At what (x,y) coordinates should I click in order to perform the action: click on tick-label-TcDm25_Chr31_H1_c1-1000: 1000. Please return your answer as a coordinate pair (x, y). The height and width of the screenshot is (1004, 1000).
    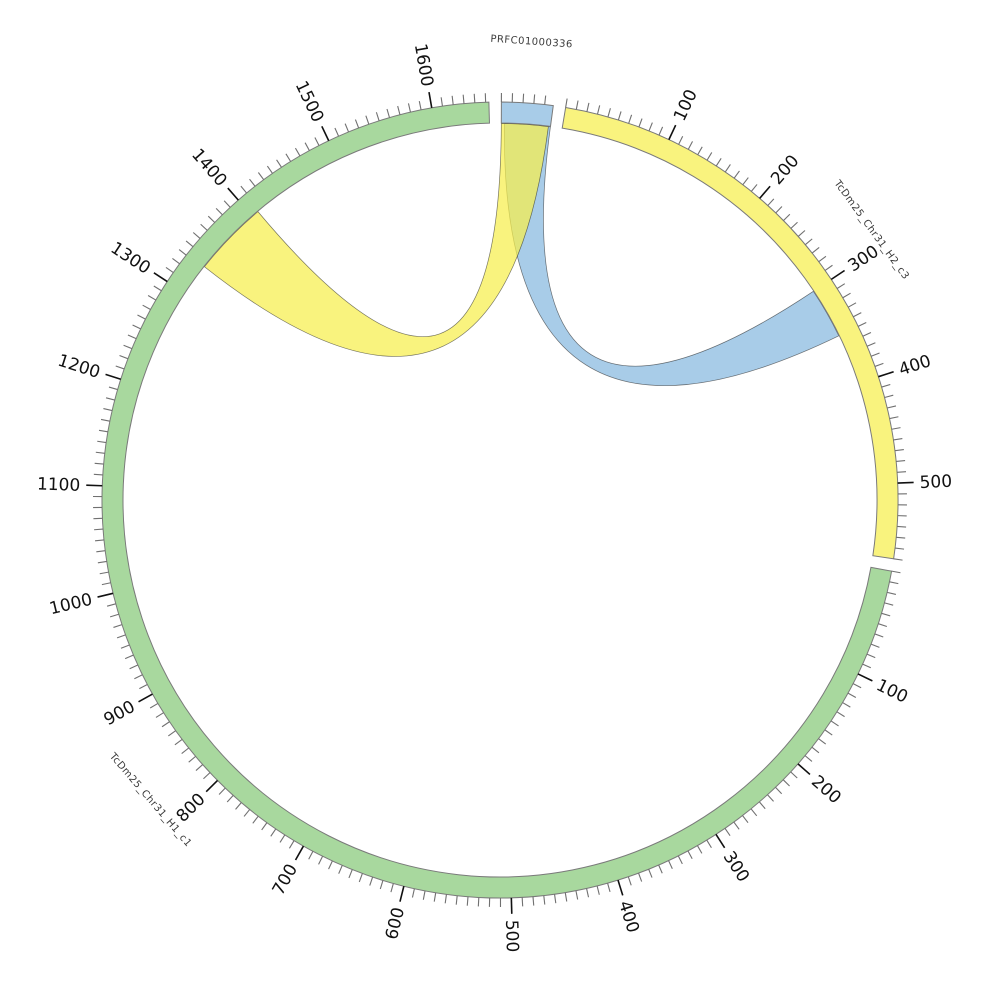
    Looking at the image, I should click on (71, 605).